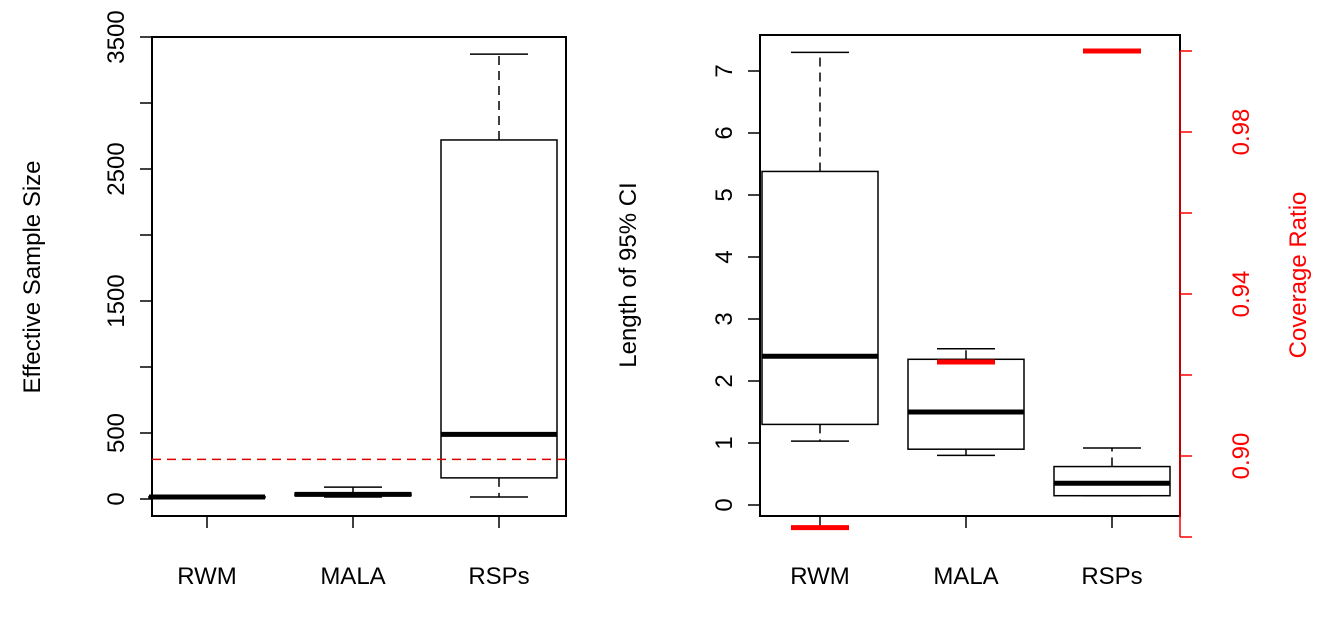 The image size is (1338, 628). What do you see at coordinates (724, 194) in the screenshot?
I see `y-tick-label: 5` at bounding box center [724, 194].